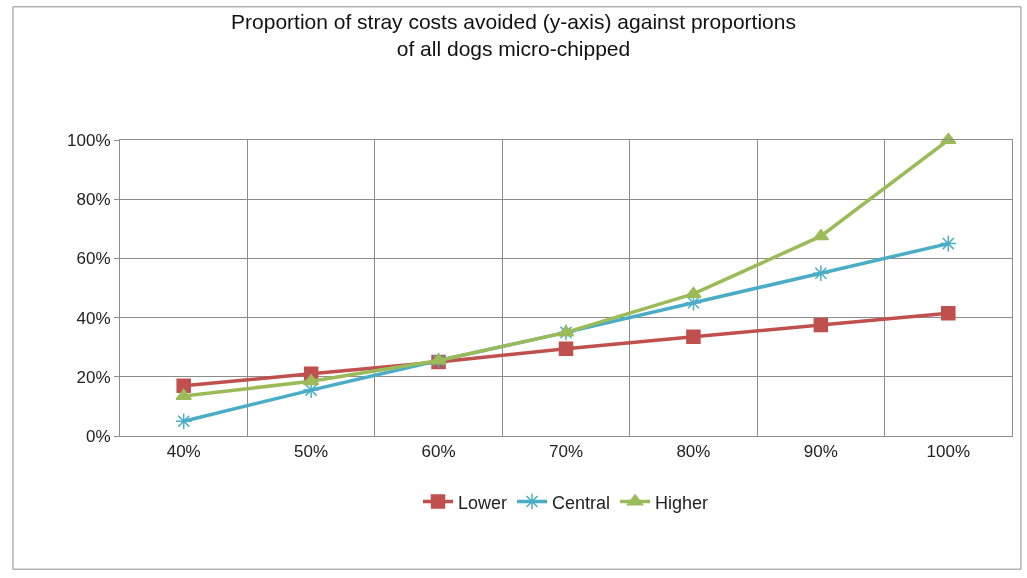 Image resolution: width=1027 pixels, height=578 pixels. Describe the element at coordinates (693, 452) in the screenshot. I see `x-tick-label: 80%` at that location.